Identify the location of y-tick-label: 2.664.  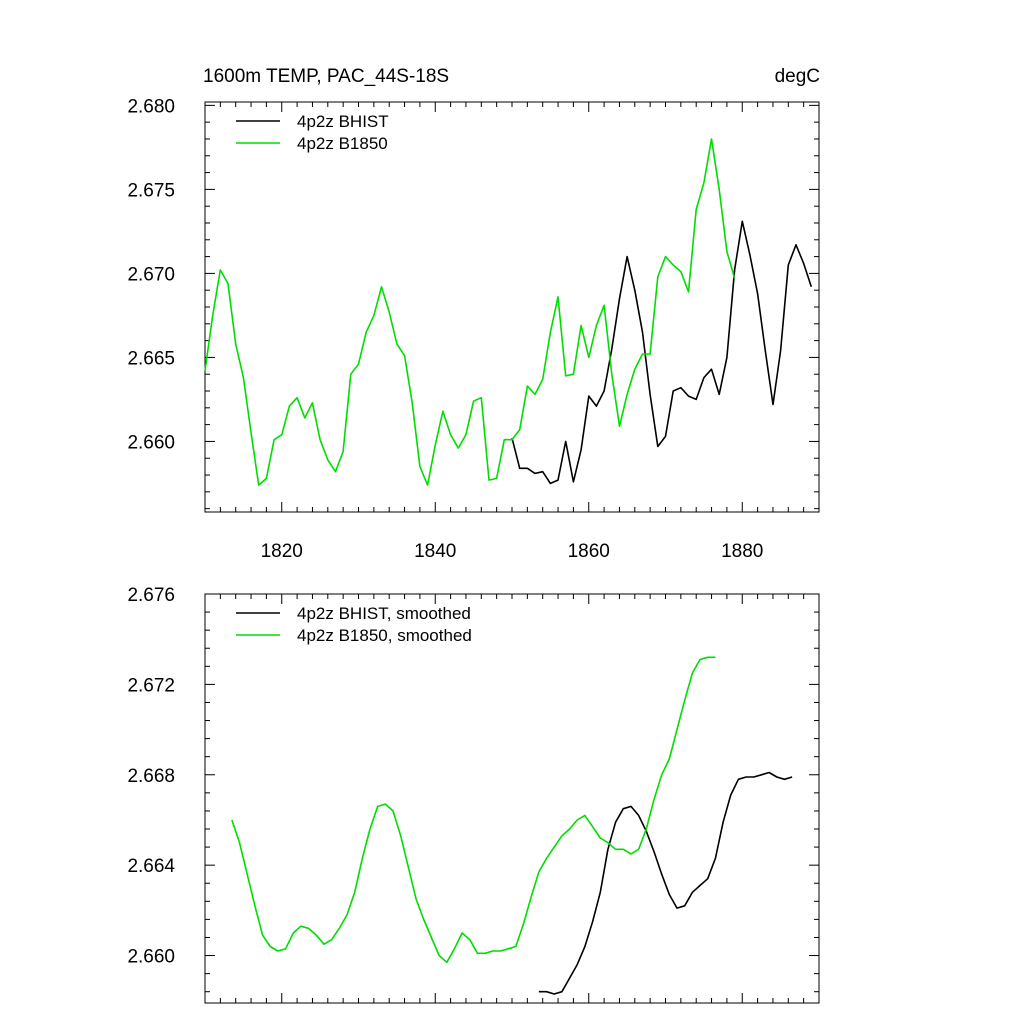
(151, 866).